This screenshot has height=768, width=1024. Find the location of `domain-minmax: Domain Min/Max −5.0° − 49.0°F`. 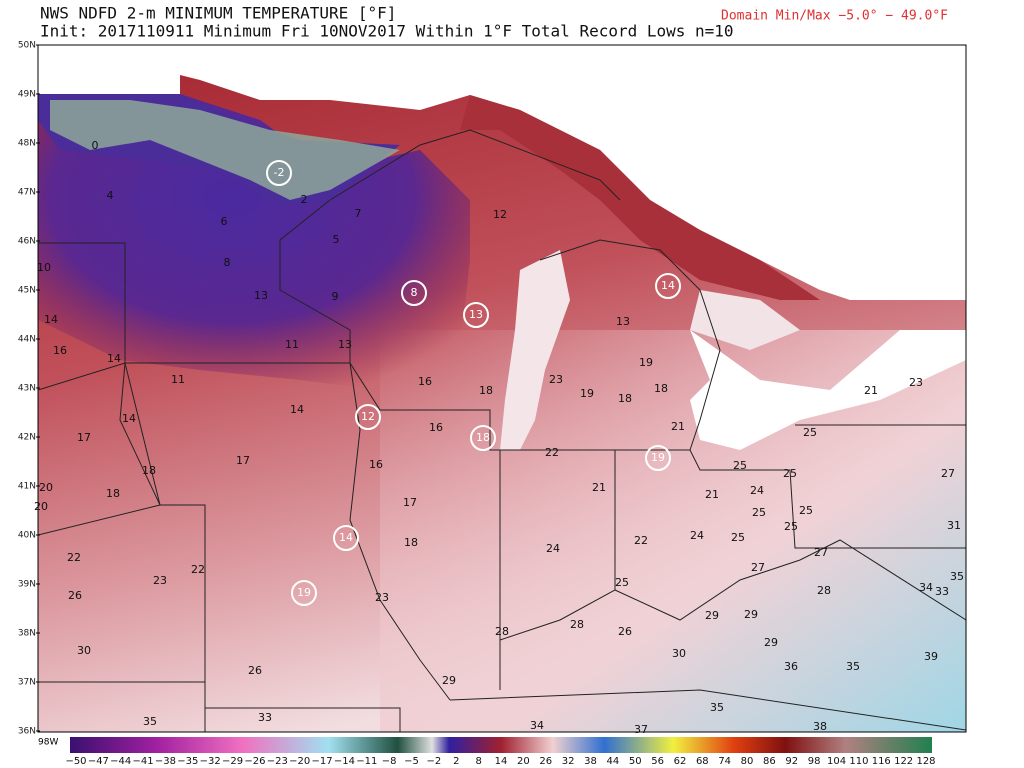

domain-minmax: Domain Min/Max −5.0° − 49.0°F is located at coordinates (834, 16).